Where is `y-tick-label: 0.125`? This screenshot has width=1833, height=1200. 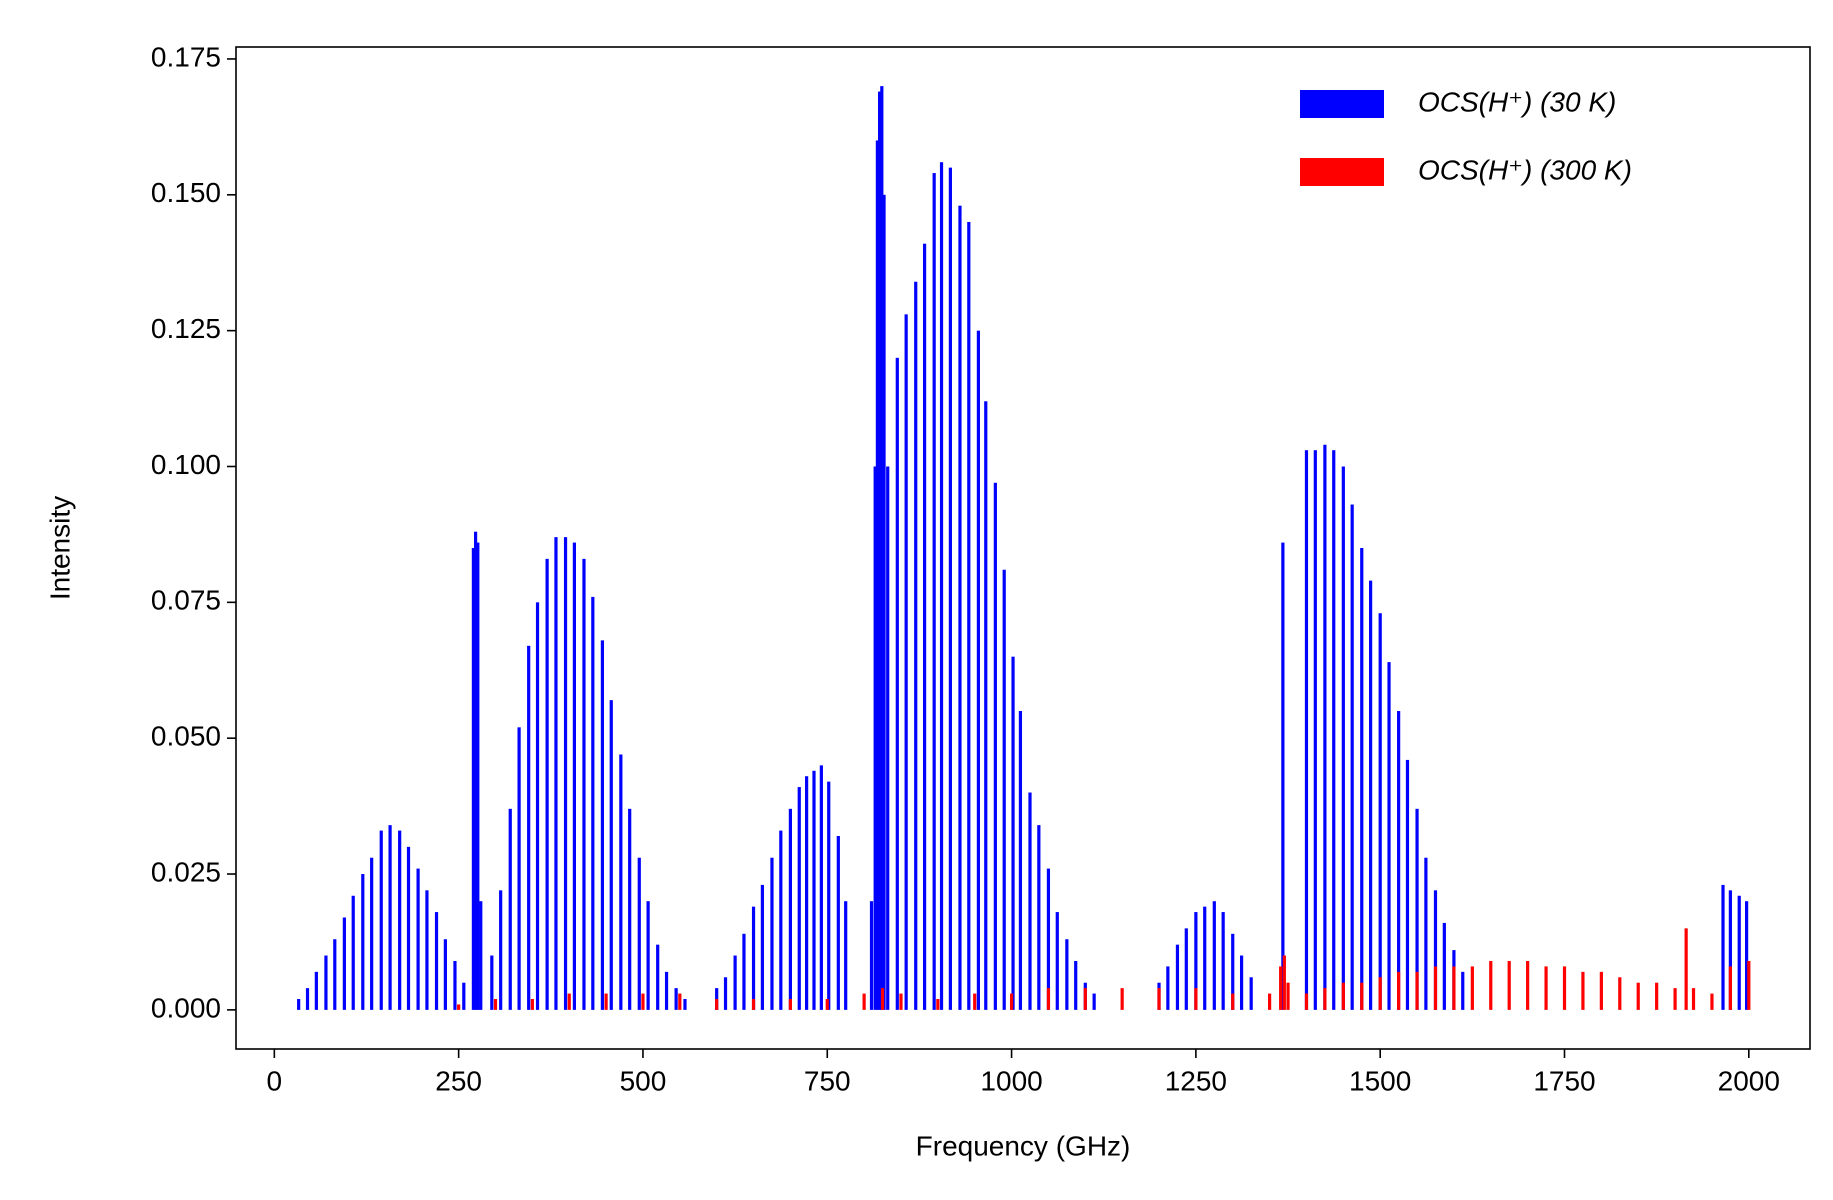
y-tick-label: 0.125 is located at coordinates (186, 328).